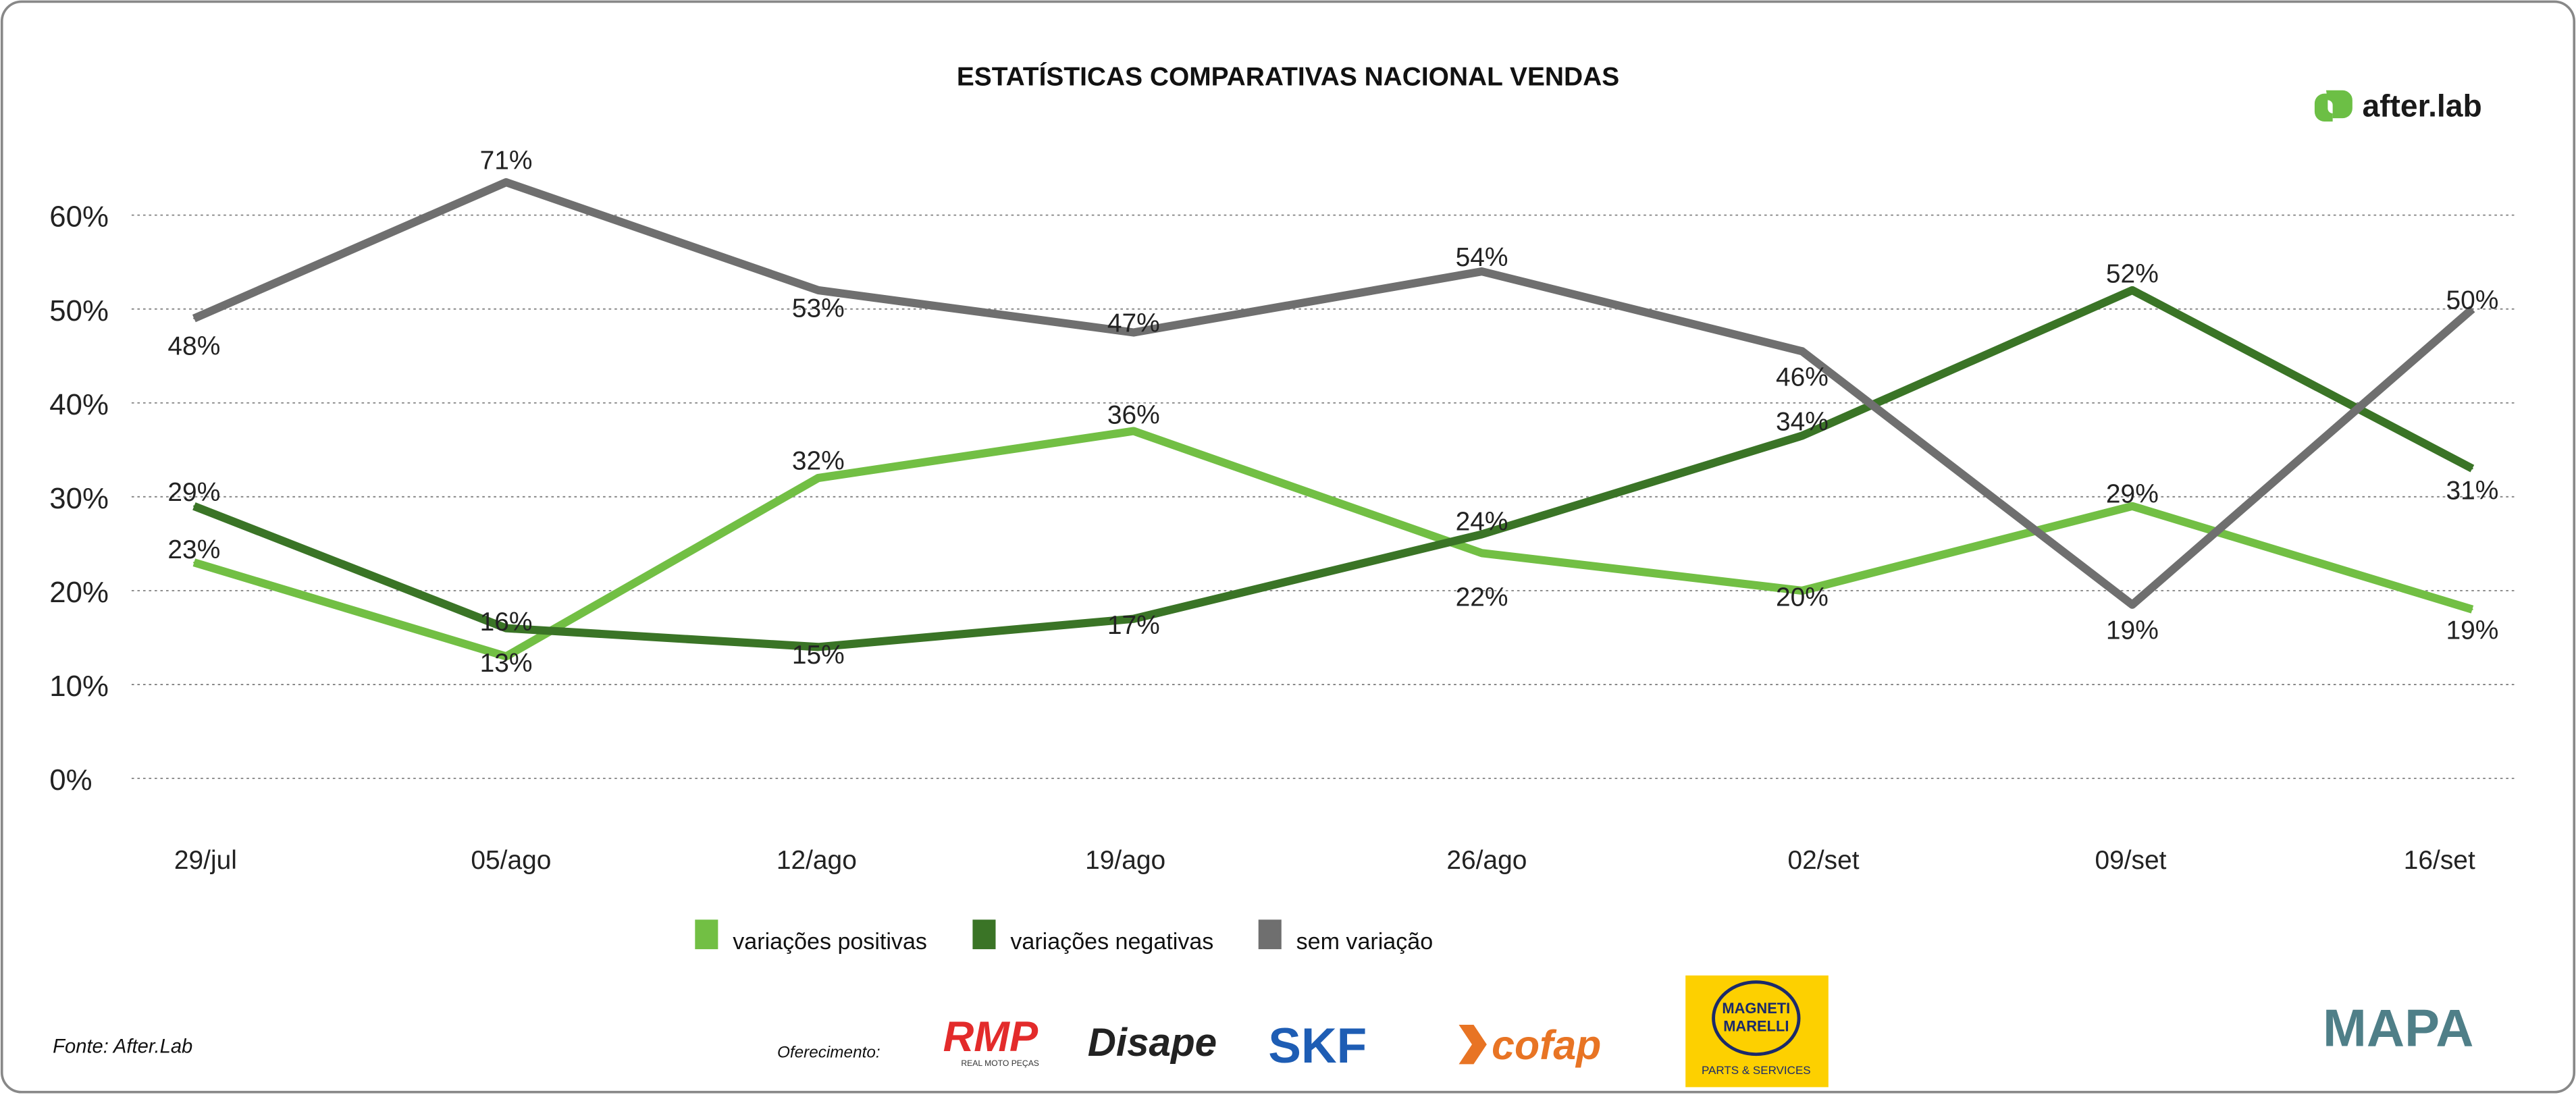  What do you see at coordinates (123, 1046) in the screenshot?
I see `source-note: Fonte: After.Lab` at bounding box center [123, 1046].